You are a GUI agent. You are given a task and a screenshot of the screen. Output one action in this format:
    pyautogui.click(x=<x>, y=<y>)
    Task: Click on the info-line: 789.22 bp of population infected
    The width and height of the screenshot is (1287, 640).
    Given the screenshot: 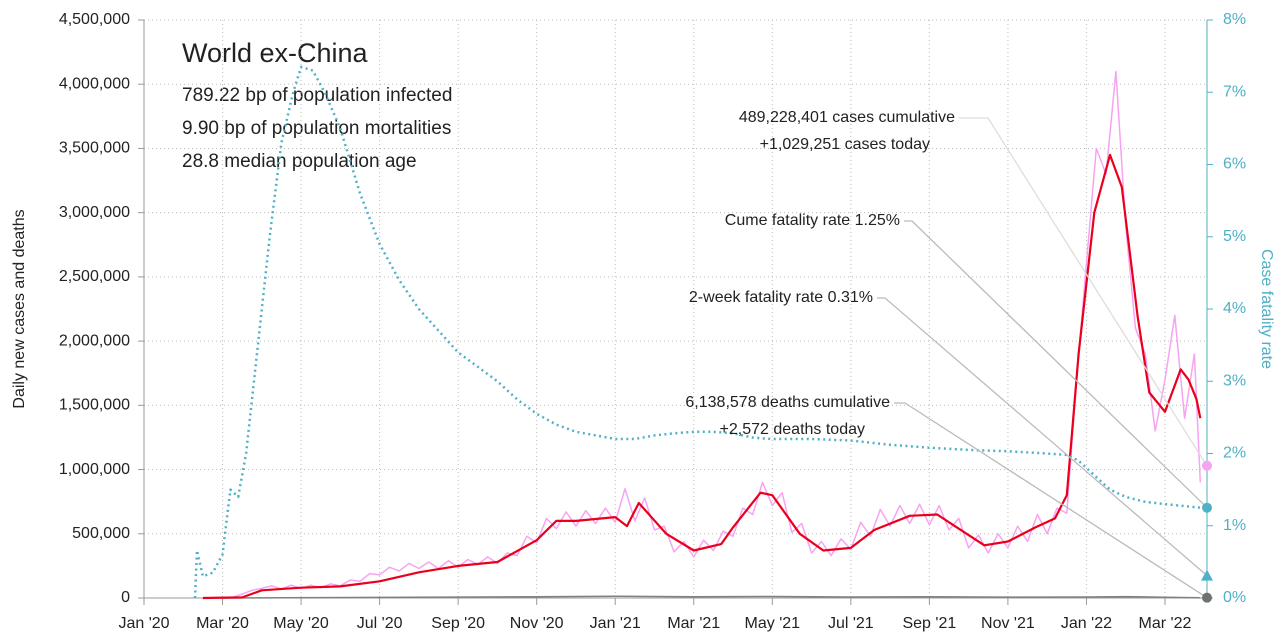 What is the action you would take?
    pyautogui.click(x=317, y=95)
    